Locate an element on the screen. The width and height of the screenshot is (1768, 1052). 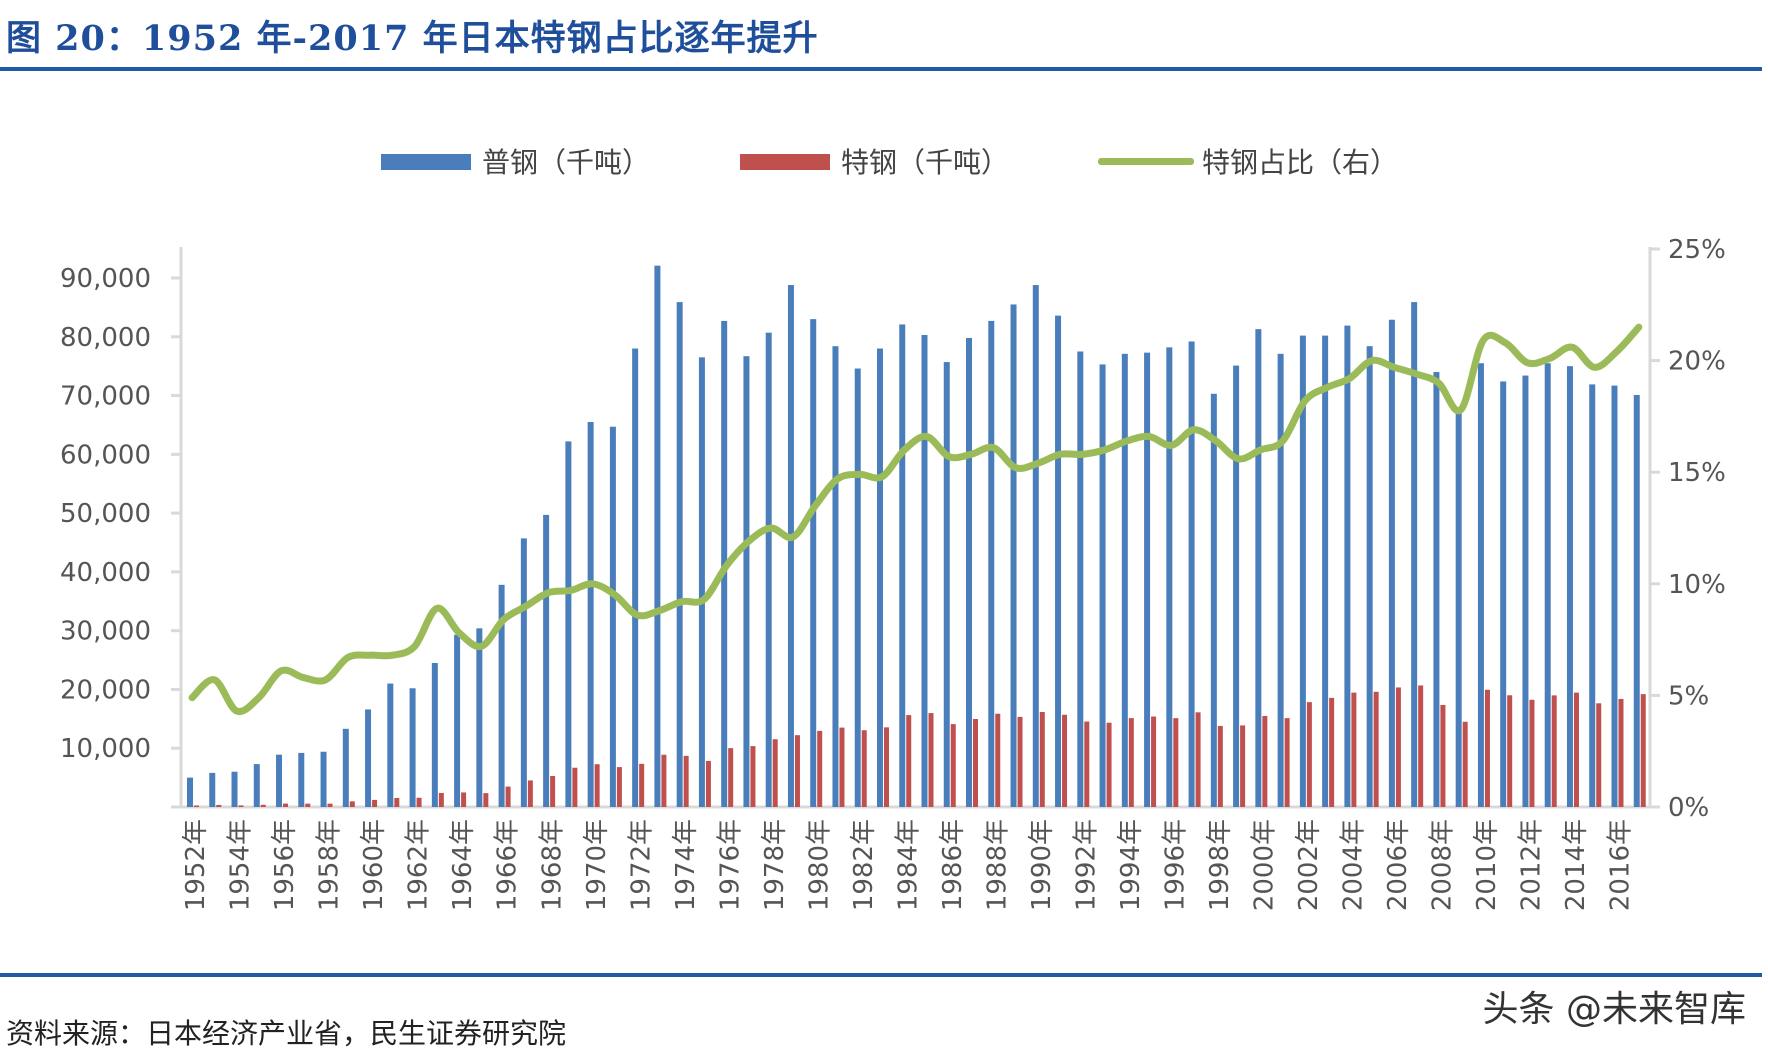
x-tick-label: 2012年 is located at coordinates (1532, 865).